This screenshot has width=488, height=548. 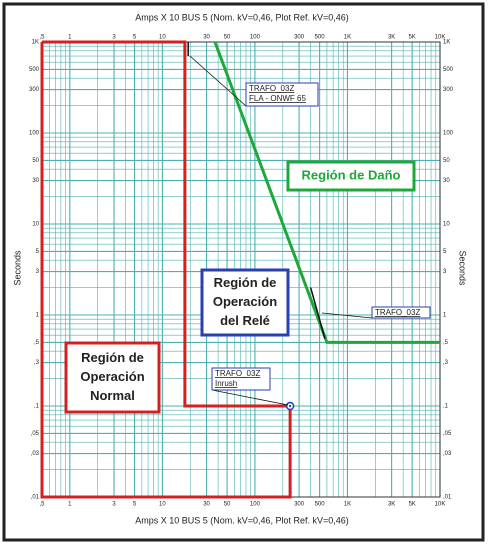 I want to click on y-tick-label-right: 300, so click(x=448, y=90).